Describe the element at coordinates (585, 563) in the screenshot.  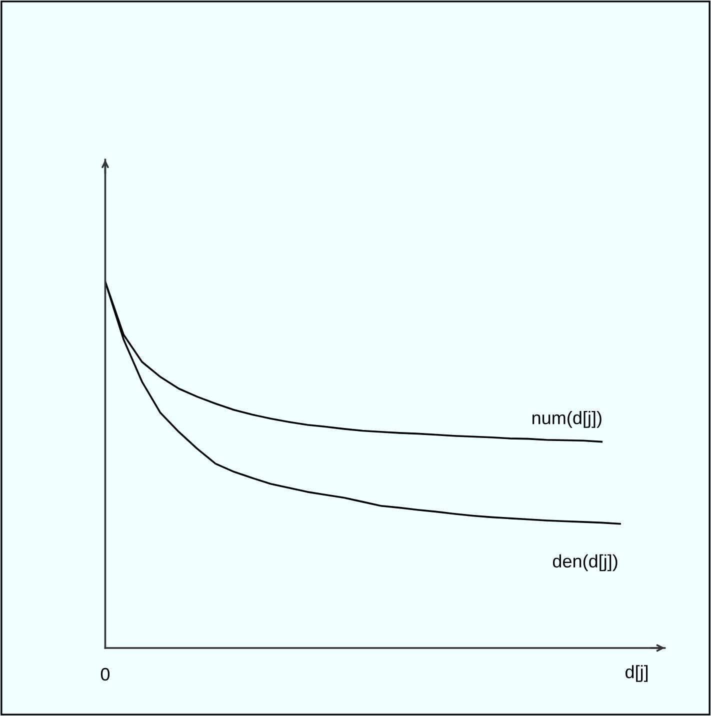
I see `series-label: den(d[j])` at that location.